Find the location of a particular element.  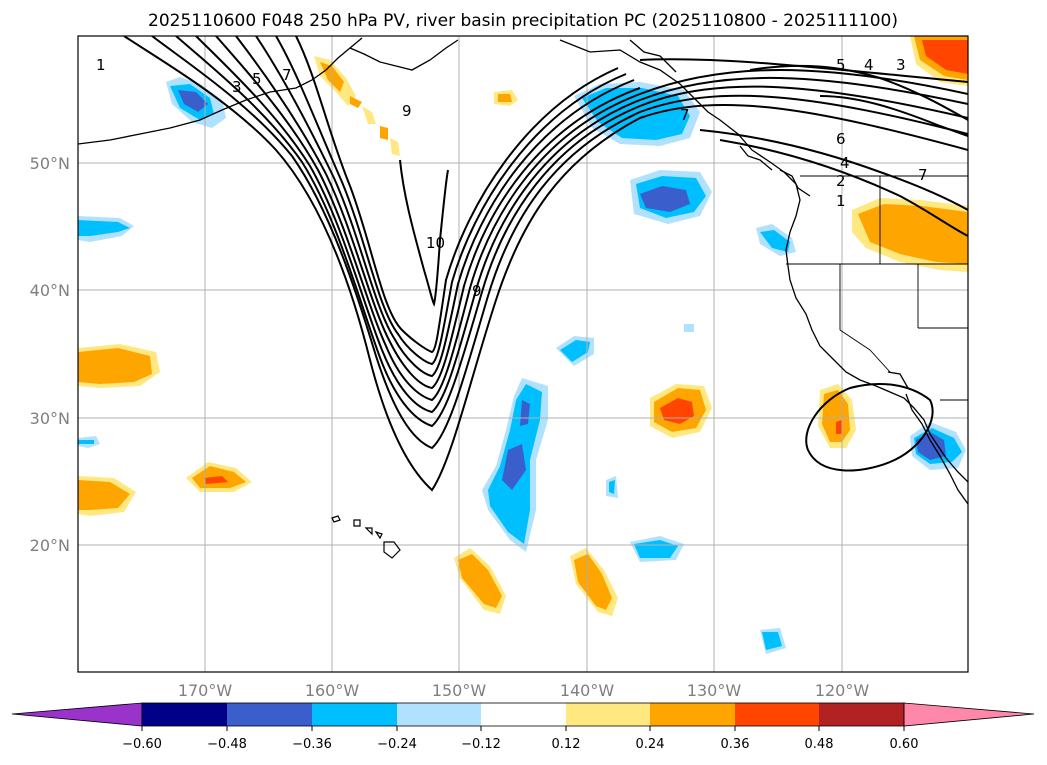

lat-label: 20°N is located at coordinates (50, 545).